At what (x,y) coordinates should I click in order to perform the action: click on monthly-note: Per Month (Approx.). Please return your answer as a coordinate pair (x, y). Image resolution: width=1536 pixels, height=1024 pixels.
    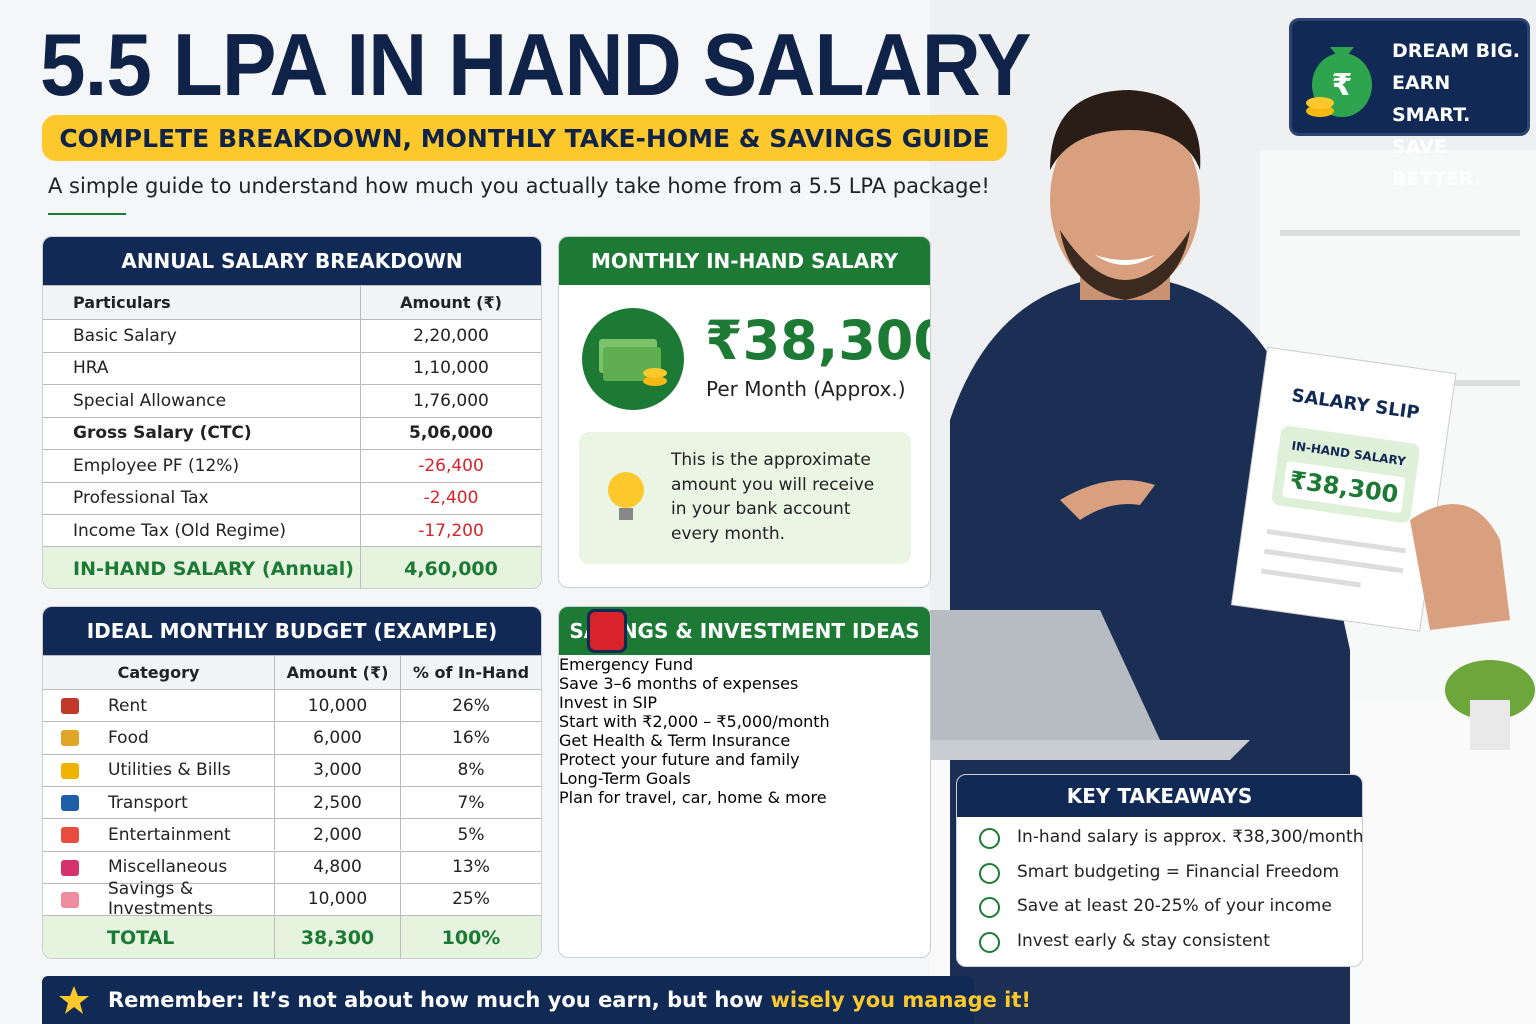
    Looking at the image, I should click on (806, 389).